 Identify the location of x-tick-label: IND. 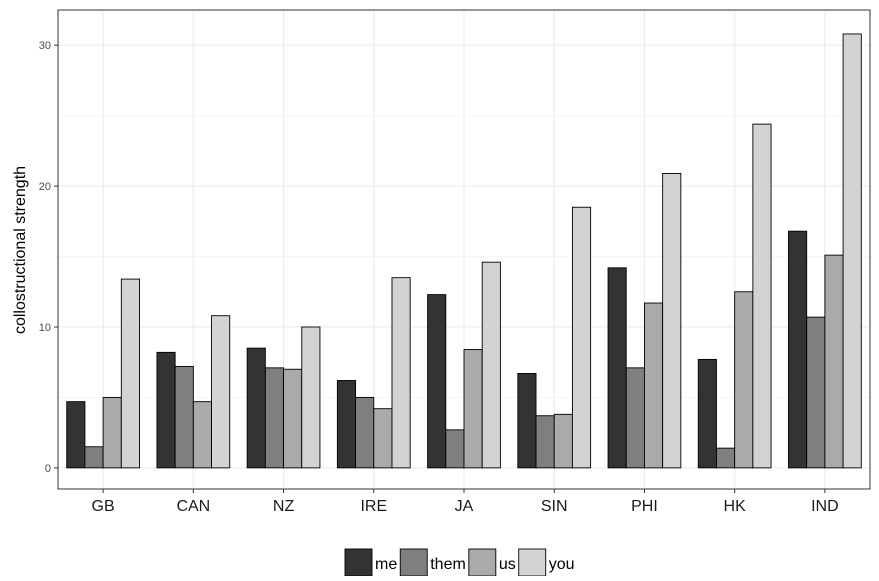
(825, 506).